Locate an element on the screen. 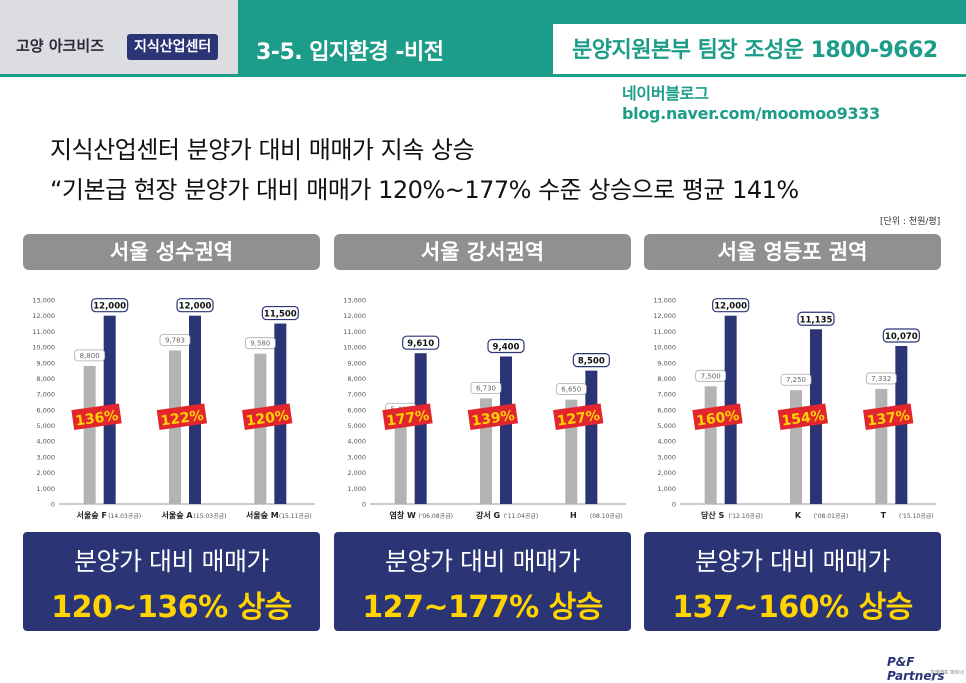  sale-value-label: 9,580 is located at coordinates (260, 344).